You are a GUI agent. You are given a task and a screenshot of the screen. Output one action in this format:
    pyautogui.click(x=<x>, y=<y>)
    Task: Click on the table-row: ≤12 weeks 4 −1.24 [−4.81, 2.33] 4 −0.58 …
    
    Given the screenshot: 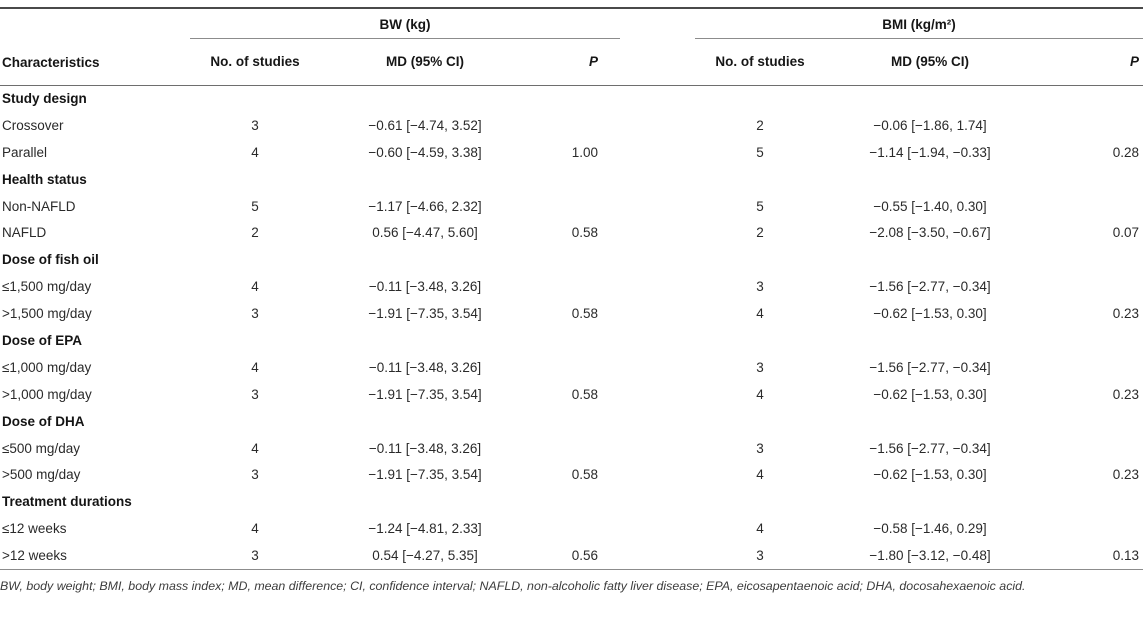 What is the action you would take?
    pyautogui.click(x=571, y=528)
    